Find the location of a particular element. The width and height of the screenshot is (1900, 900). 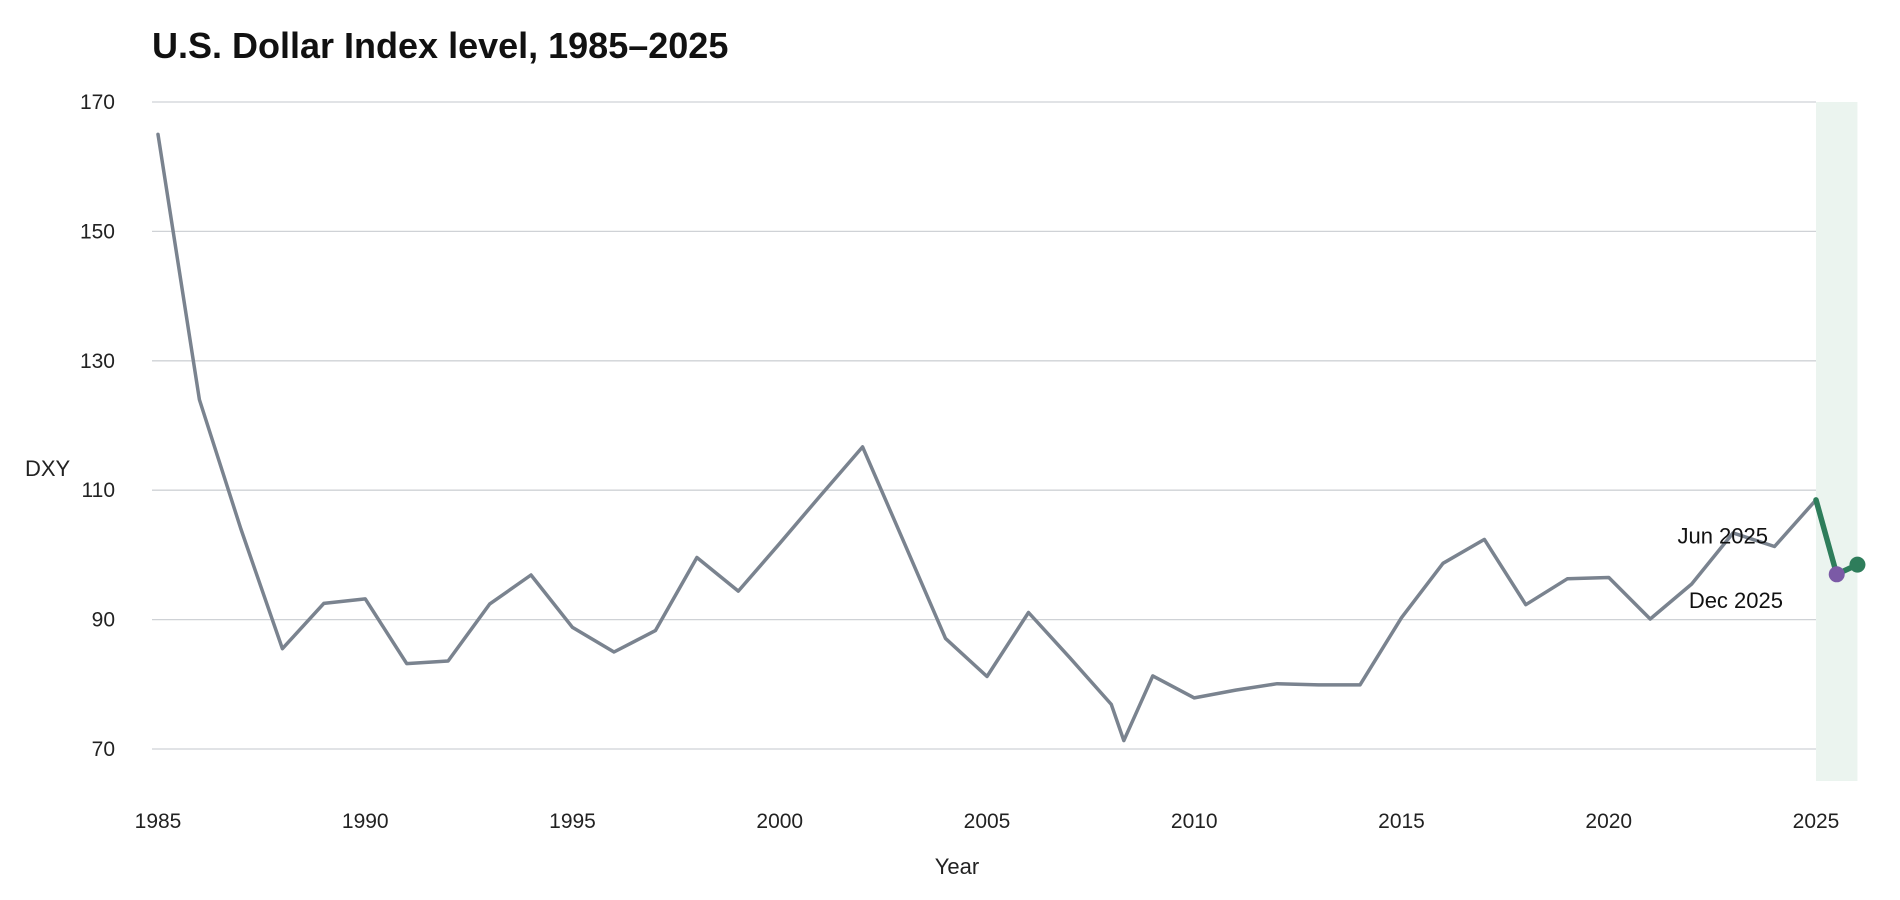

x-tick-label: 2015 is located at coordinates (1401, 821).